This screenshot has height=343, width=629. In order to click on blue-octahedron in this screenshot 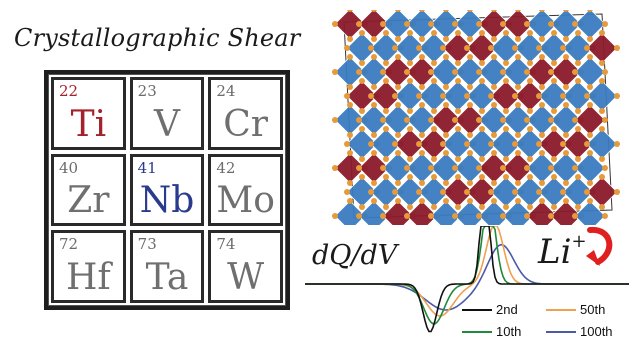, I will do `click(350, 212)`.